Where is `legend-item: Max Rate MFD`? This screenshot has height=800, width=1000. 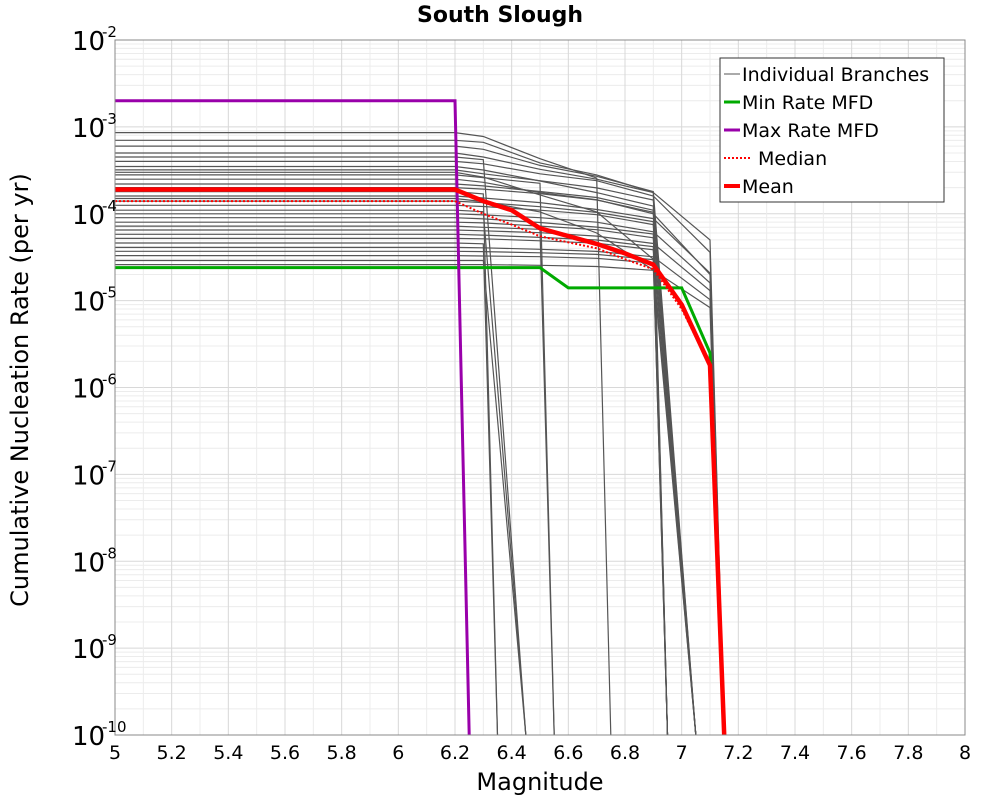
legend-item: Max Rate MFD is located at coordinates (801, 131).